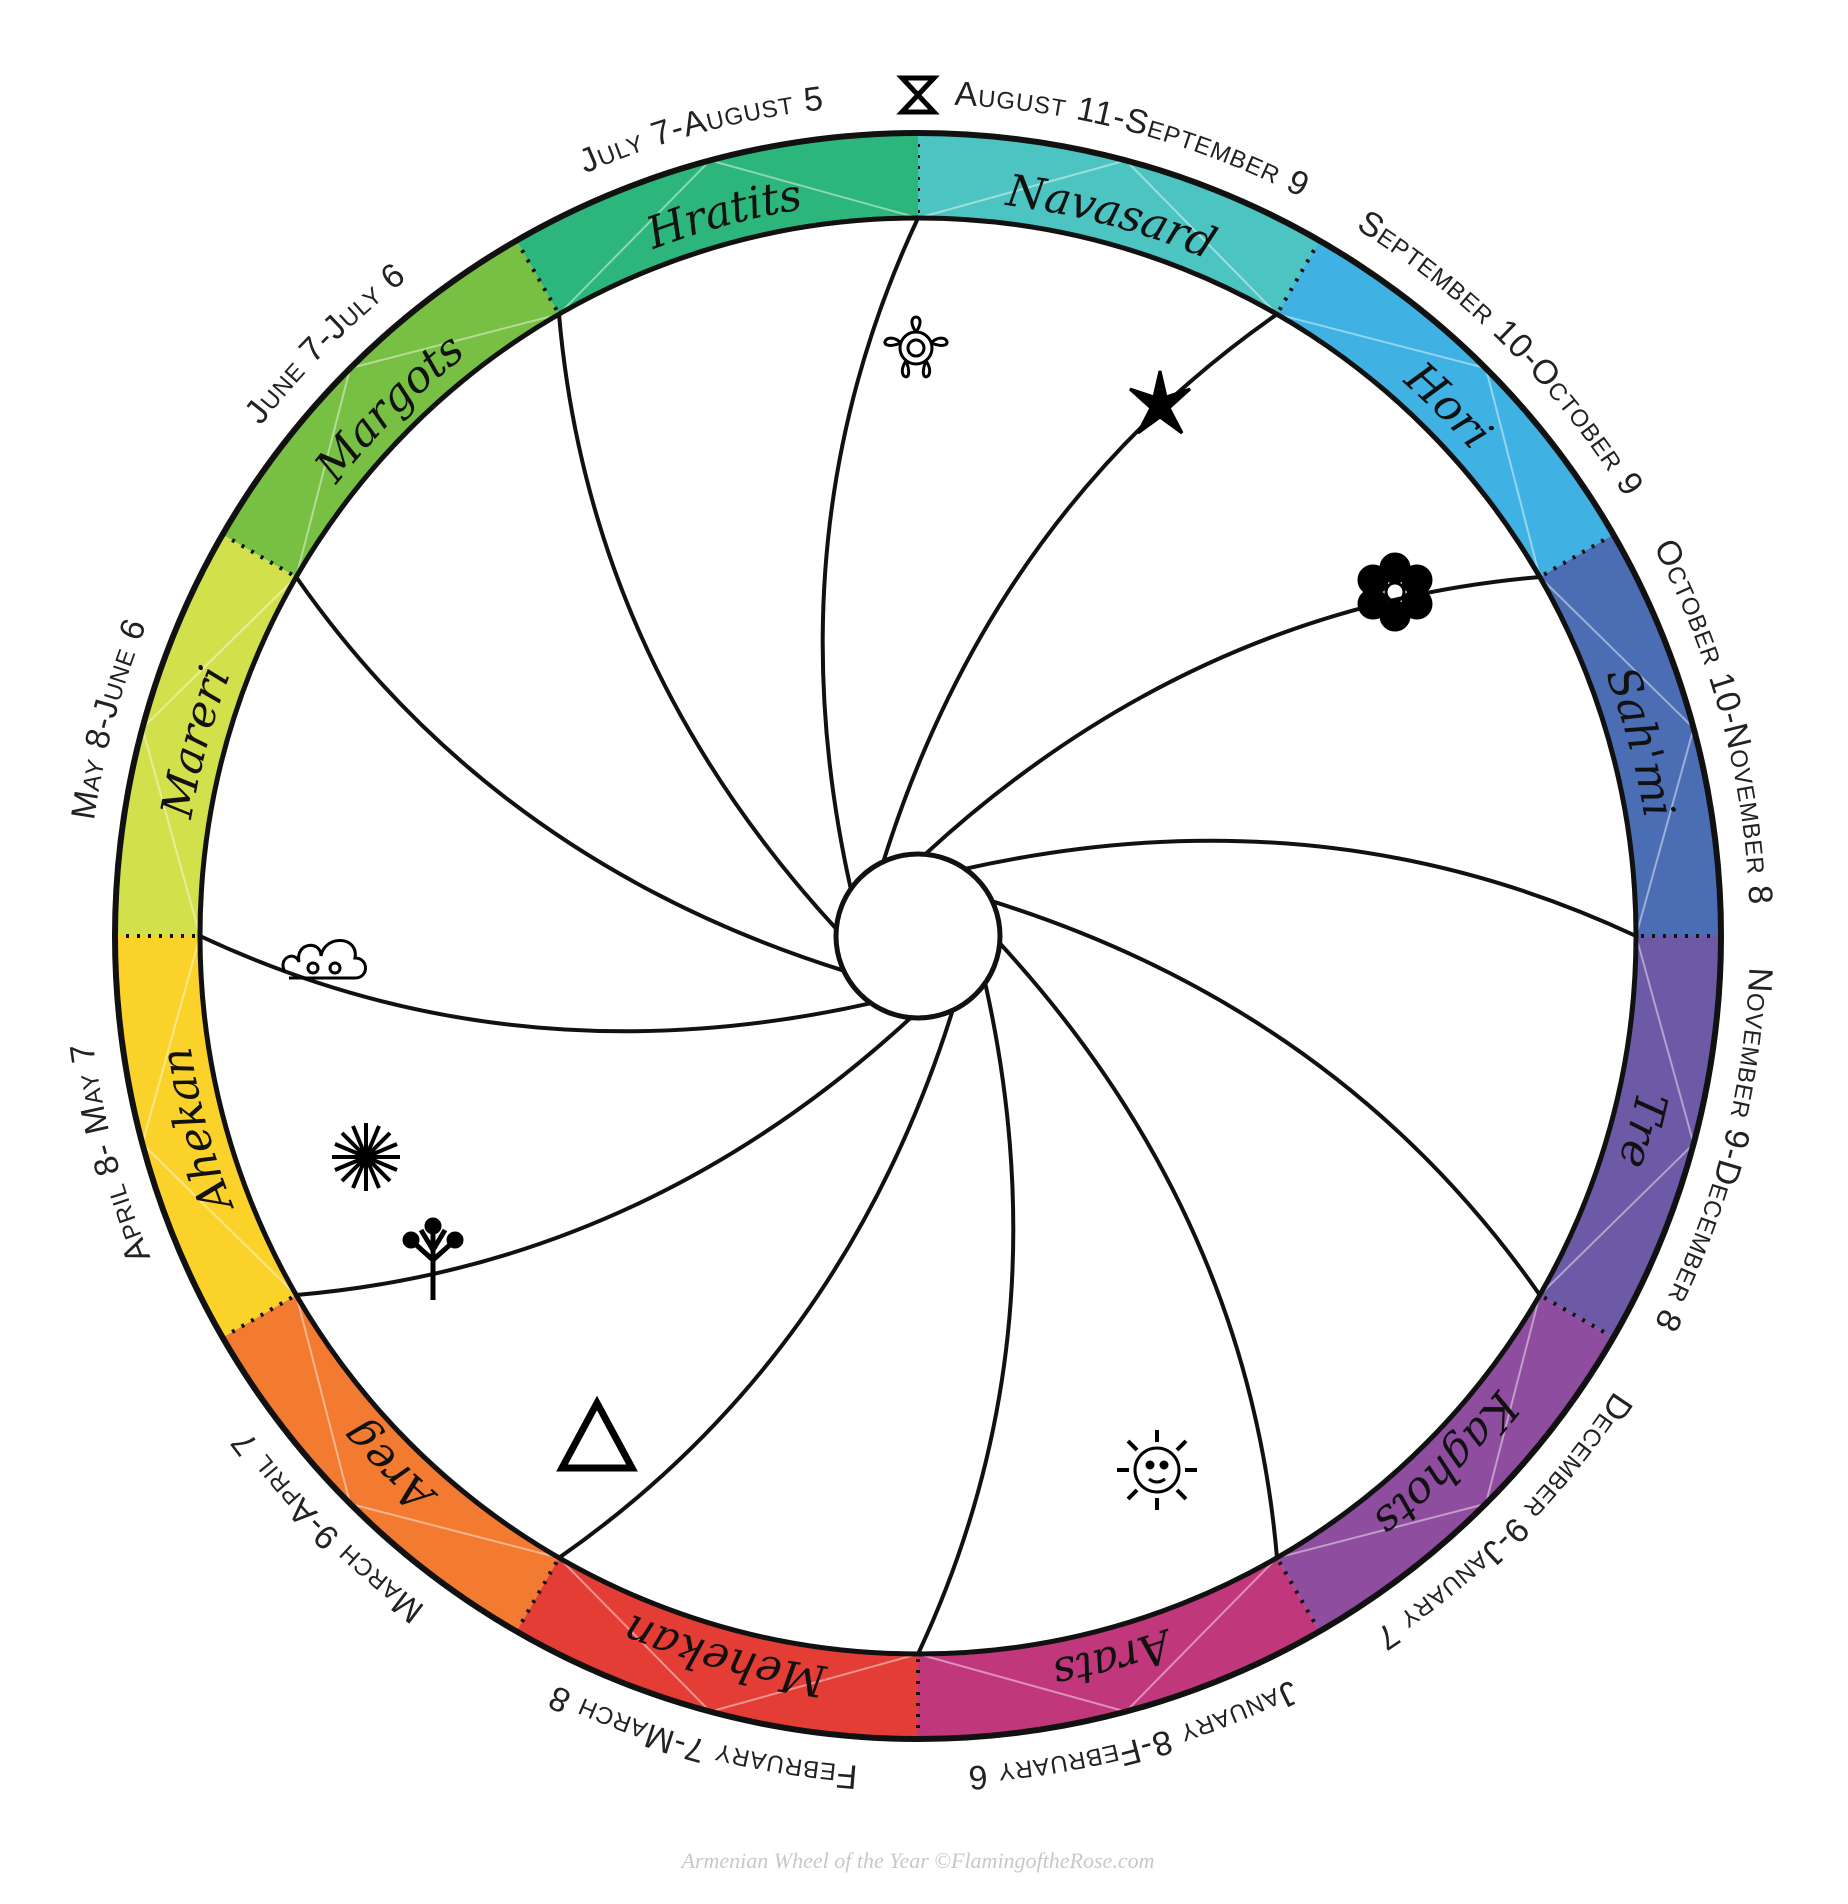 This screenshot has width=1848, height=1904. I want to click on sun-icon, so click(1157, 1470).